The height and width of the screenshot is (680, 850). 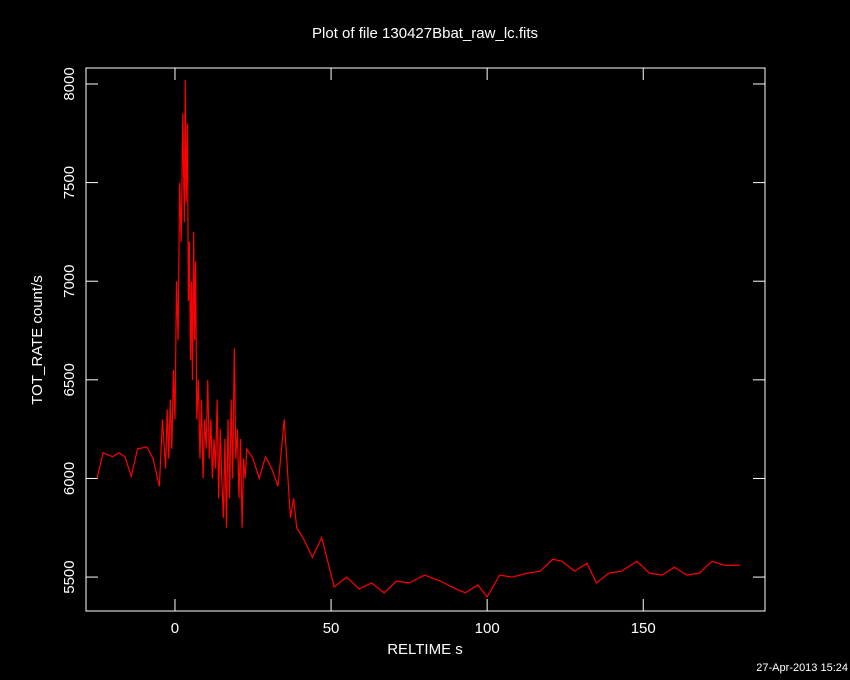 What do you see at coordinates (487, 628) in the screenshot?
I see `x-tick-label: 100` at bounding box center [487, 628].